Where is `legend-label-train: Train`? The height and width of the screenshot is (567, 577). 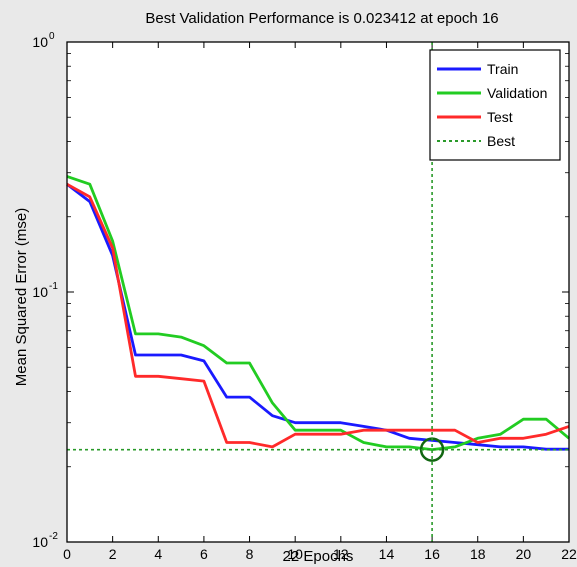
legend-label-train: Train is located at coordinates (502, 69).